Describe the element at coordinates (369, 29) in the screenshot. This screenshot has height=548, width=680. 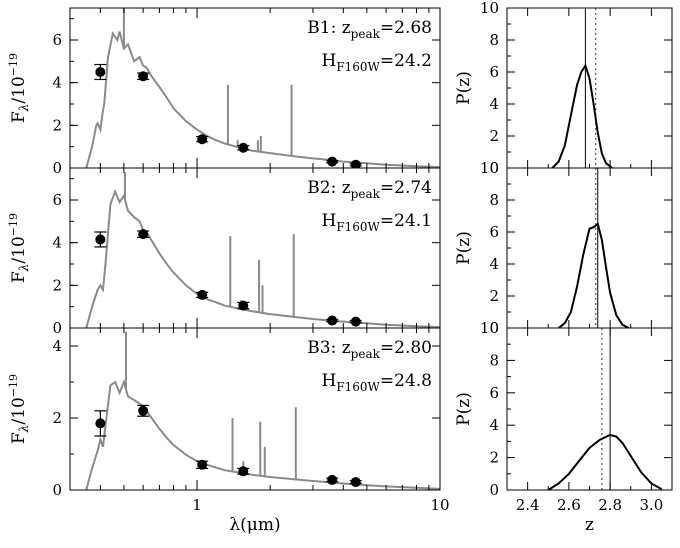
I see `panel-annotation-zpeak: B1: zpeak=2.68` at that location.